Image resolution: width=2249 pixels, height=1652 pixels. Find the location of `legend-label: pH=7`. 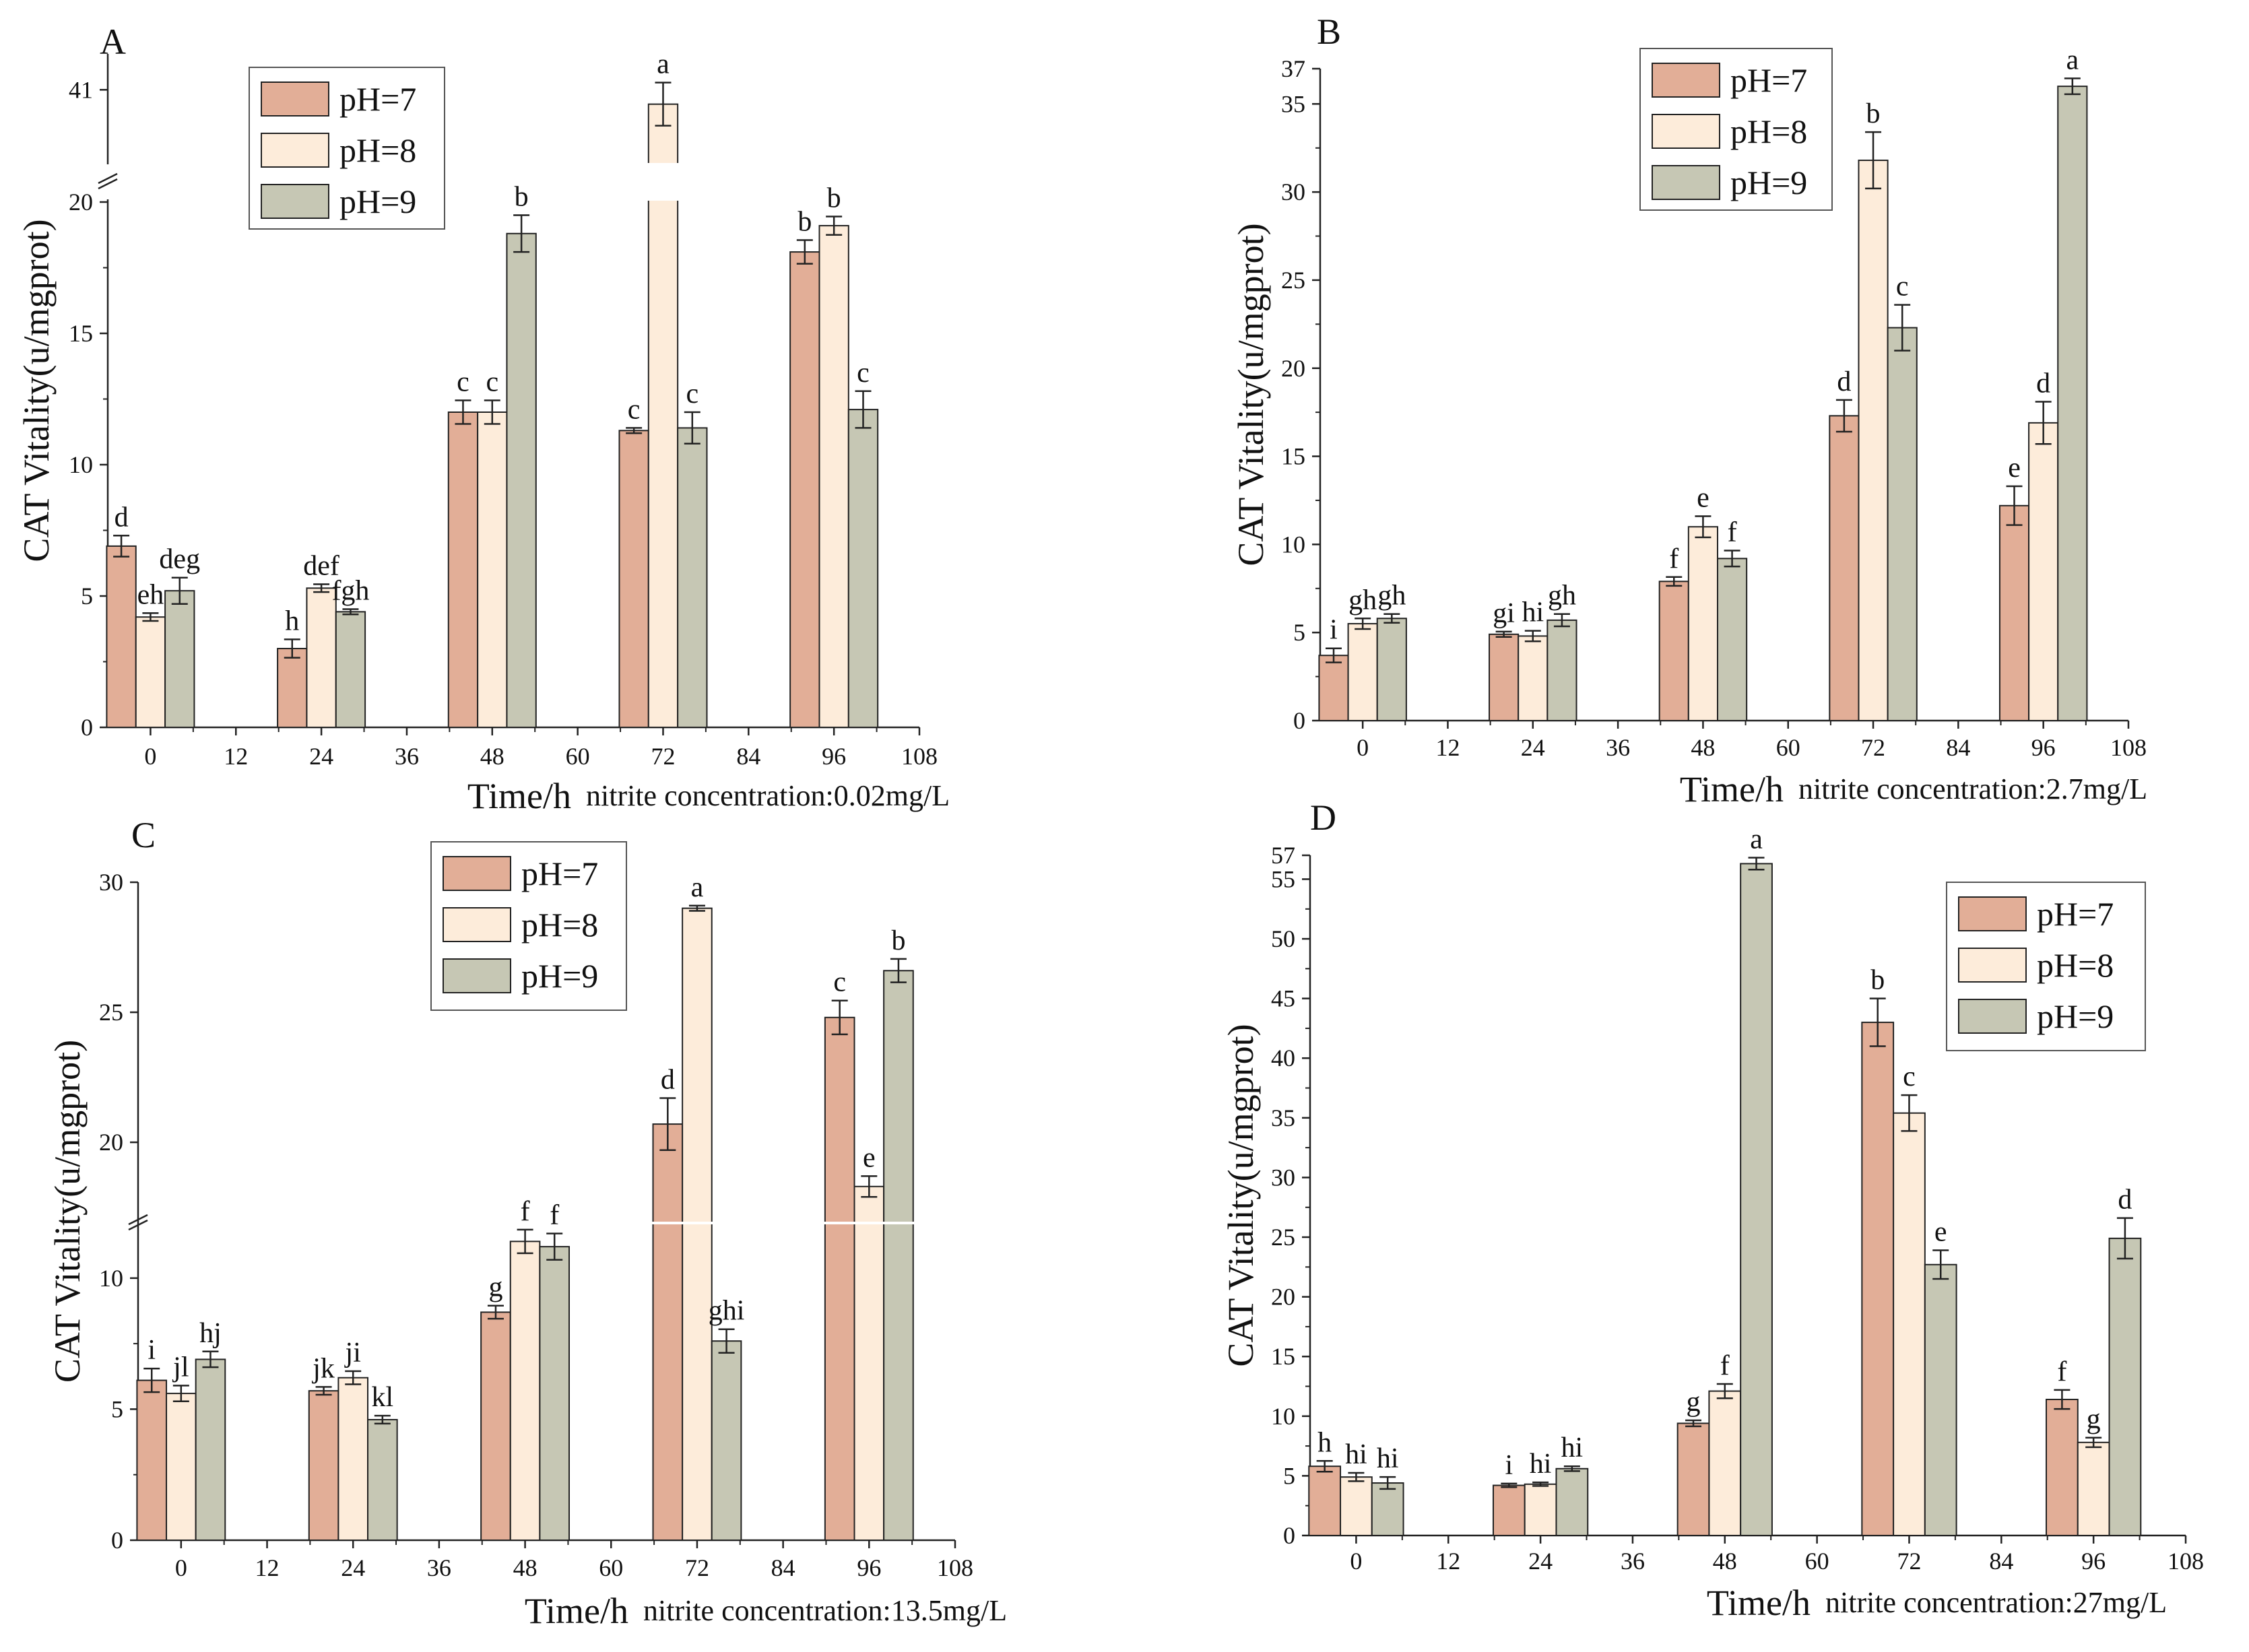

legend-label: pH=7 is located at coordinates (559, 873).